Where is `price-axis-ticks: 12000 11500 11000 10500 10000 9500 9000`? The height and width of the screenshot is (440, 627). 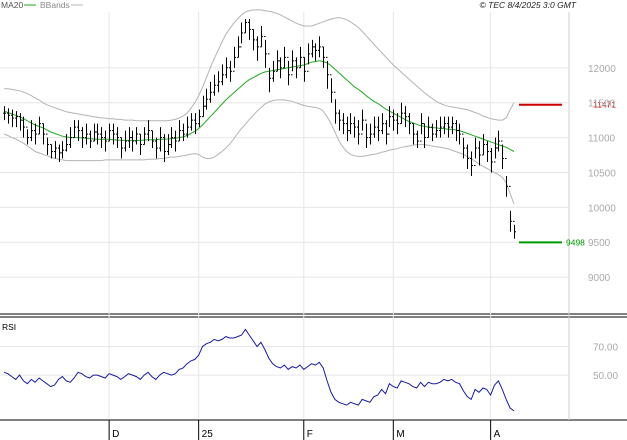 price-axis-ticks: 12000 11500 11000 10500 10000 9500 9000 is located at coordinates (602, 174).